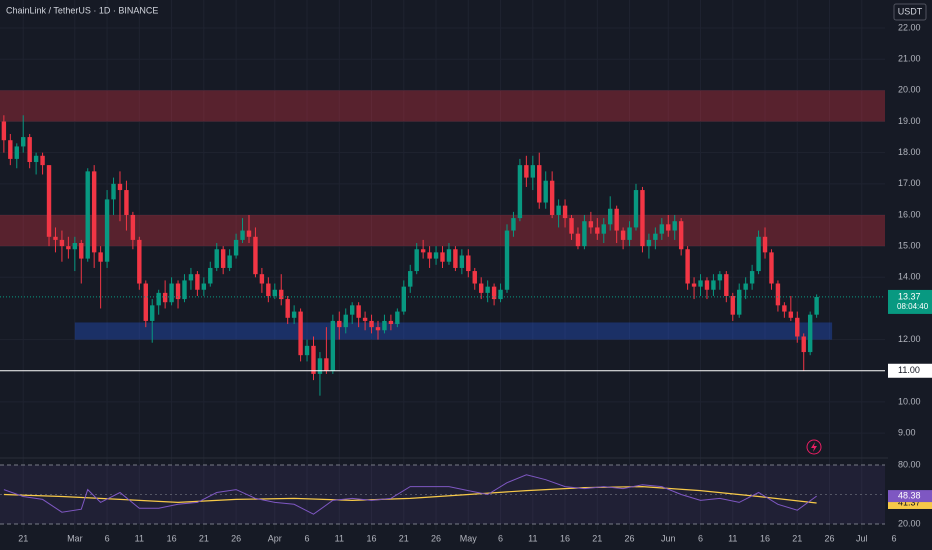  Describe the element at coordinates (862, 538) in the screenshot. I see `x-tick-label: Jul` at that location.